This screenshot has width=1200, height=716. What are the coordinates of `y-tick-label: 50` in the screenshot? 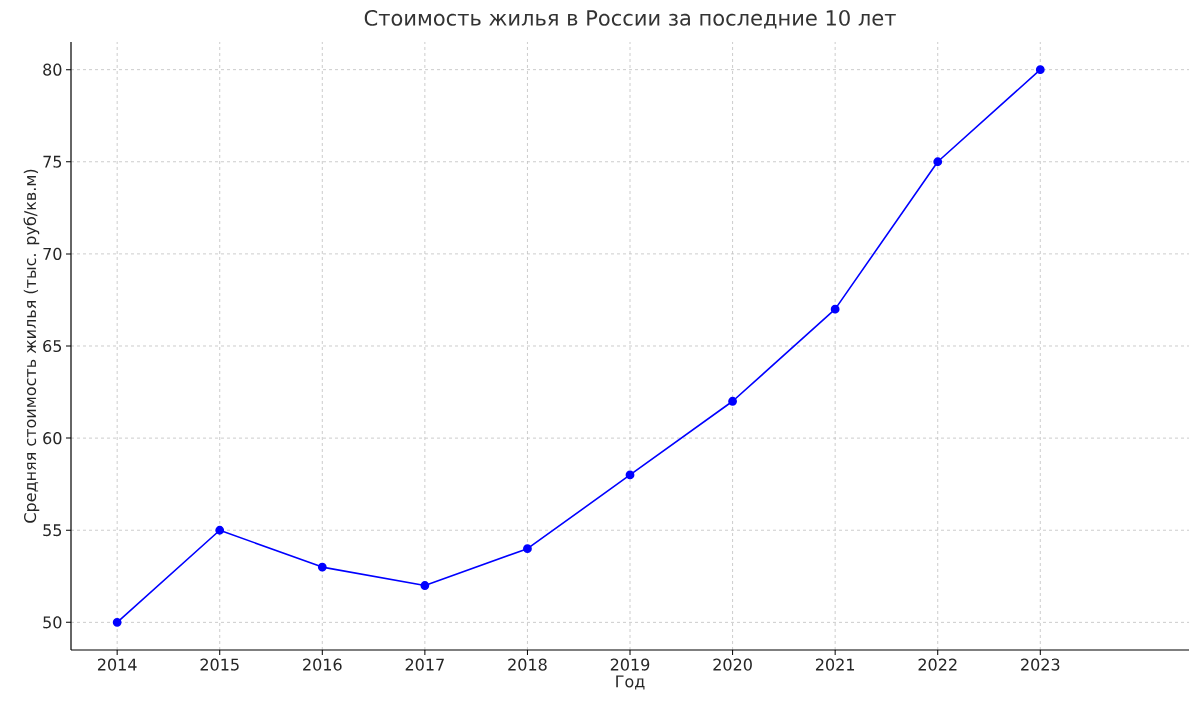 It's located at (52, 622).